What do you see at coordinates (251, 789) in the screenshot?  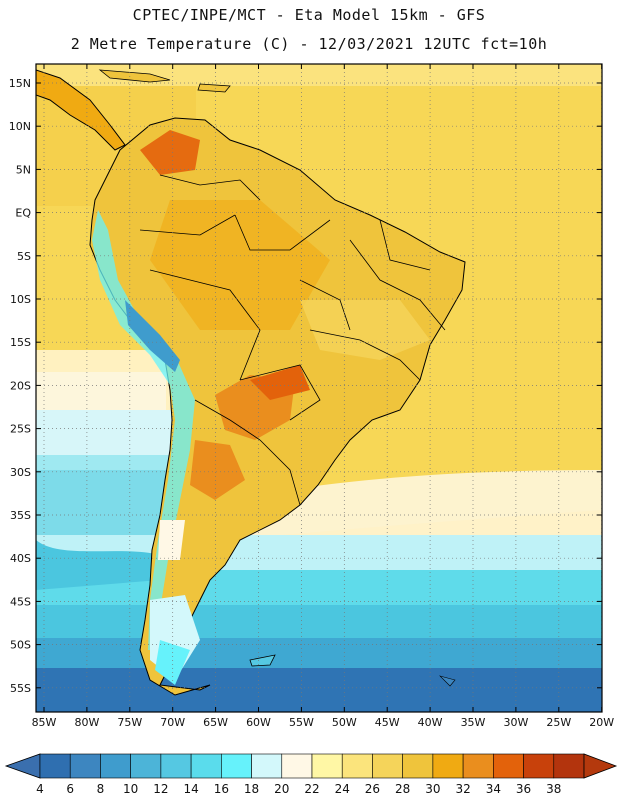 I see `colorbar-value-label: 18` at bounding box center [251, 789].